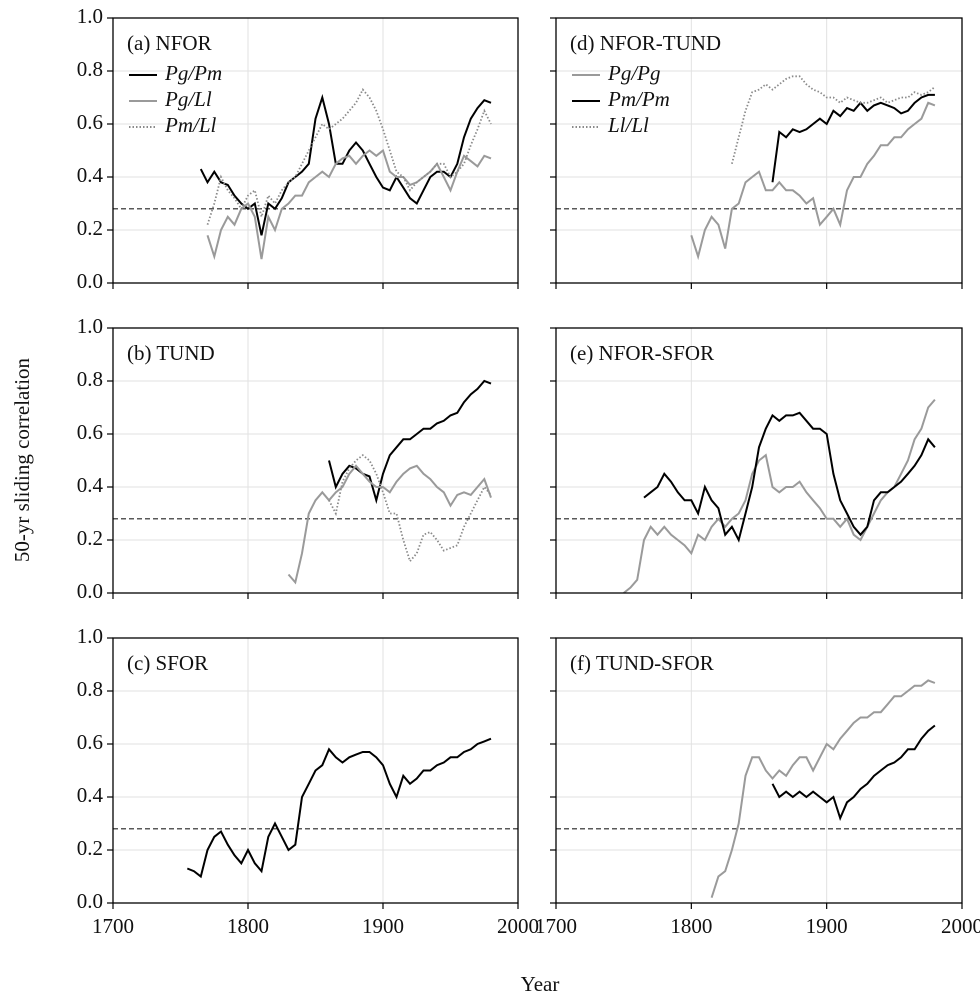 The height and width of the screenshot is (999, 980). I want to click on legend-label: Pg/Ll, so click(188, 99).